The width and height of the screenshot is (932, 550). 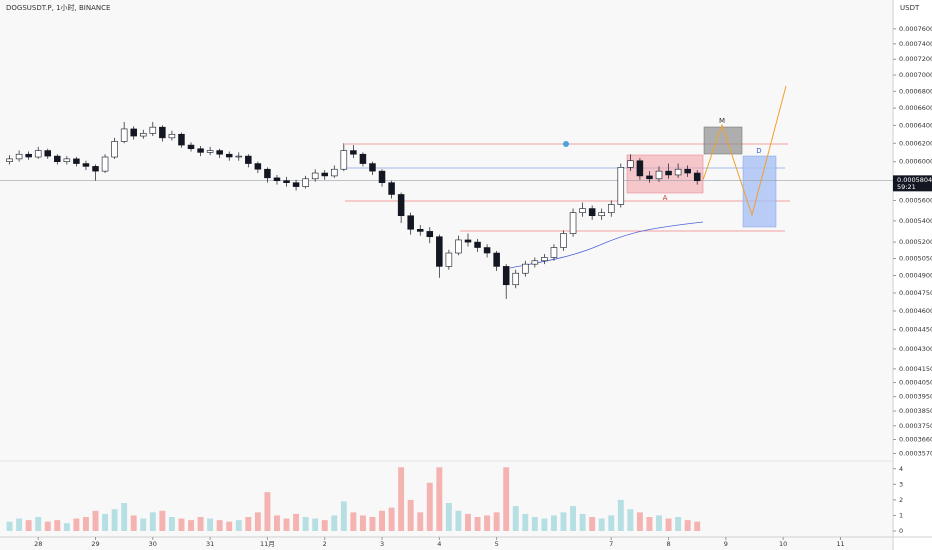 I want to click on countdown-label: 59:21, so click(x=906, y=187).